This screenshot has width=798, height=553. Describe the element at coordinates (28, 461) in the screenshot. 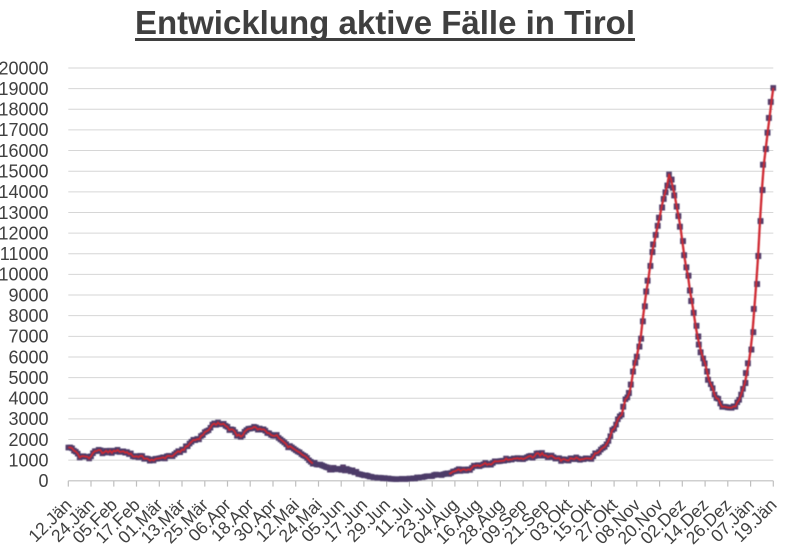

I see `svg-text: 1000` at that location.